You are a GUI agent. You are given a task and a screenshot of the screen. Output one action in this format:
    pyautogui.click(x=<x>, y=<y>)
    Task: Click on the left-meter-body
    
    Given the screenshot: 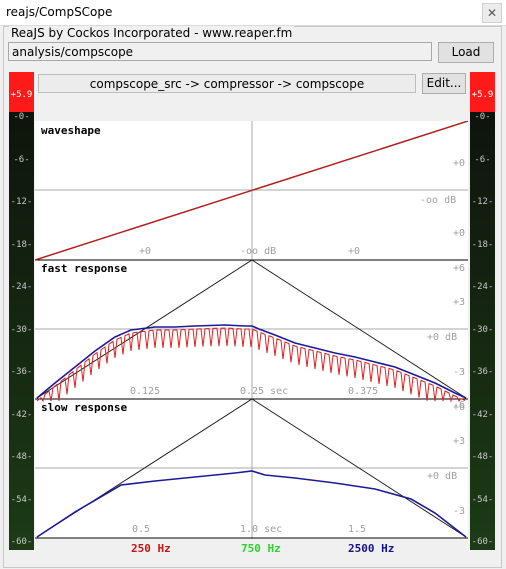 What is the action you would take?
    pyautogui.click(x=21, y=331)
    